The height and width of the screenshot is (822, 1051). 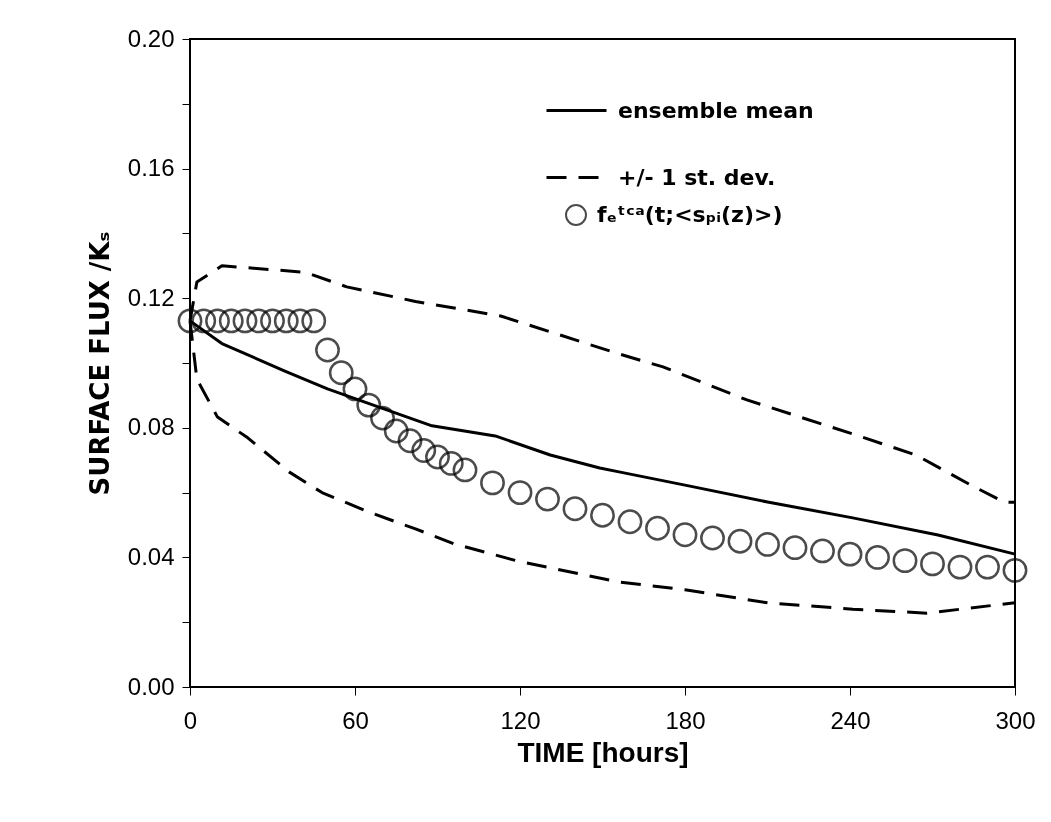 What do you see at coordinates (603, 752) in the screenshot?
I see `x-axis-title: TIME [hours]` at bounding box center [603, 752].